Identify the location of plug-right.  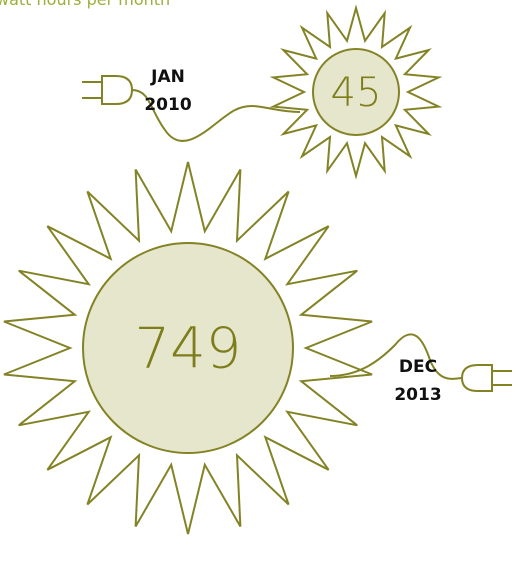
(420, 362).